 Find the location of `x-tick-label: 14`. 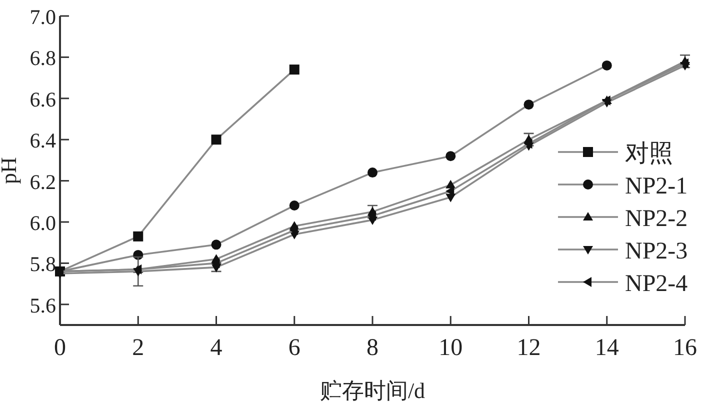

x-tick-label: 14 is located at coordinates (606, 348).